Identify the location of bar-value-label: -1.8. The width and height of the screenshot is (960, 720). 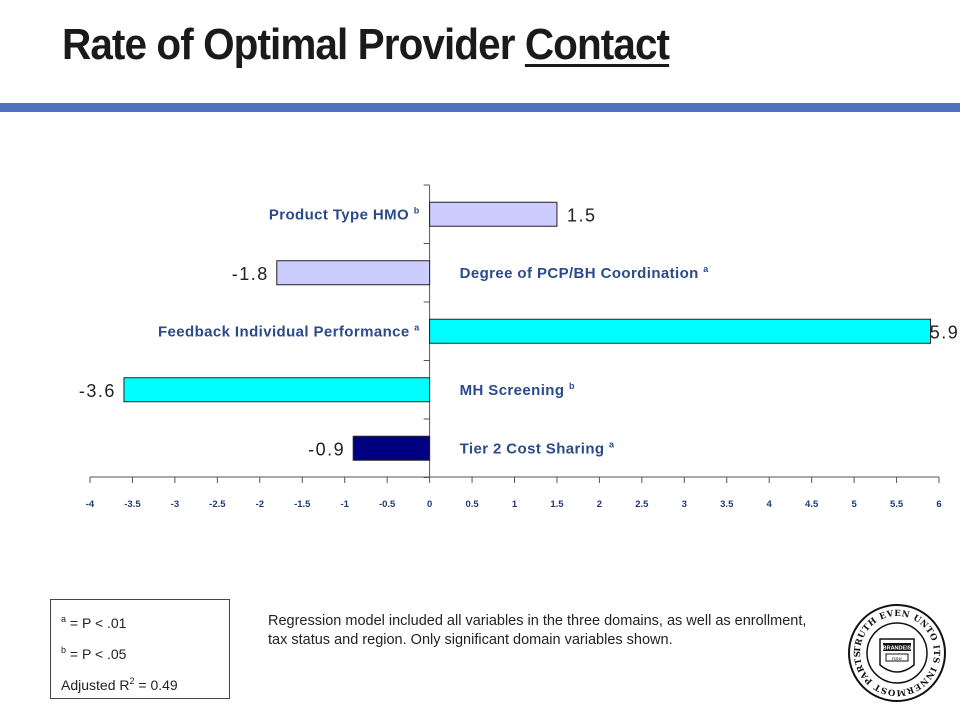
(250, 274).